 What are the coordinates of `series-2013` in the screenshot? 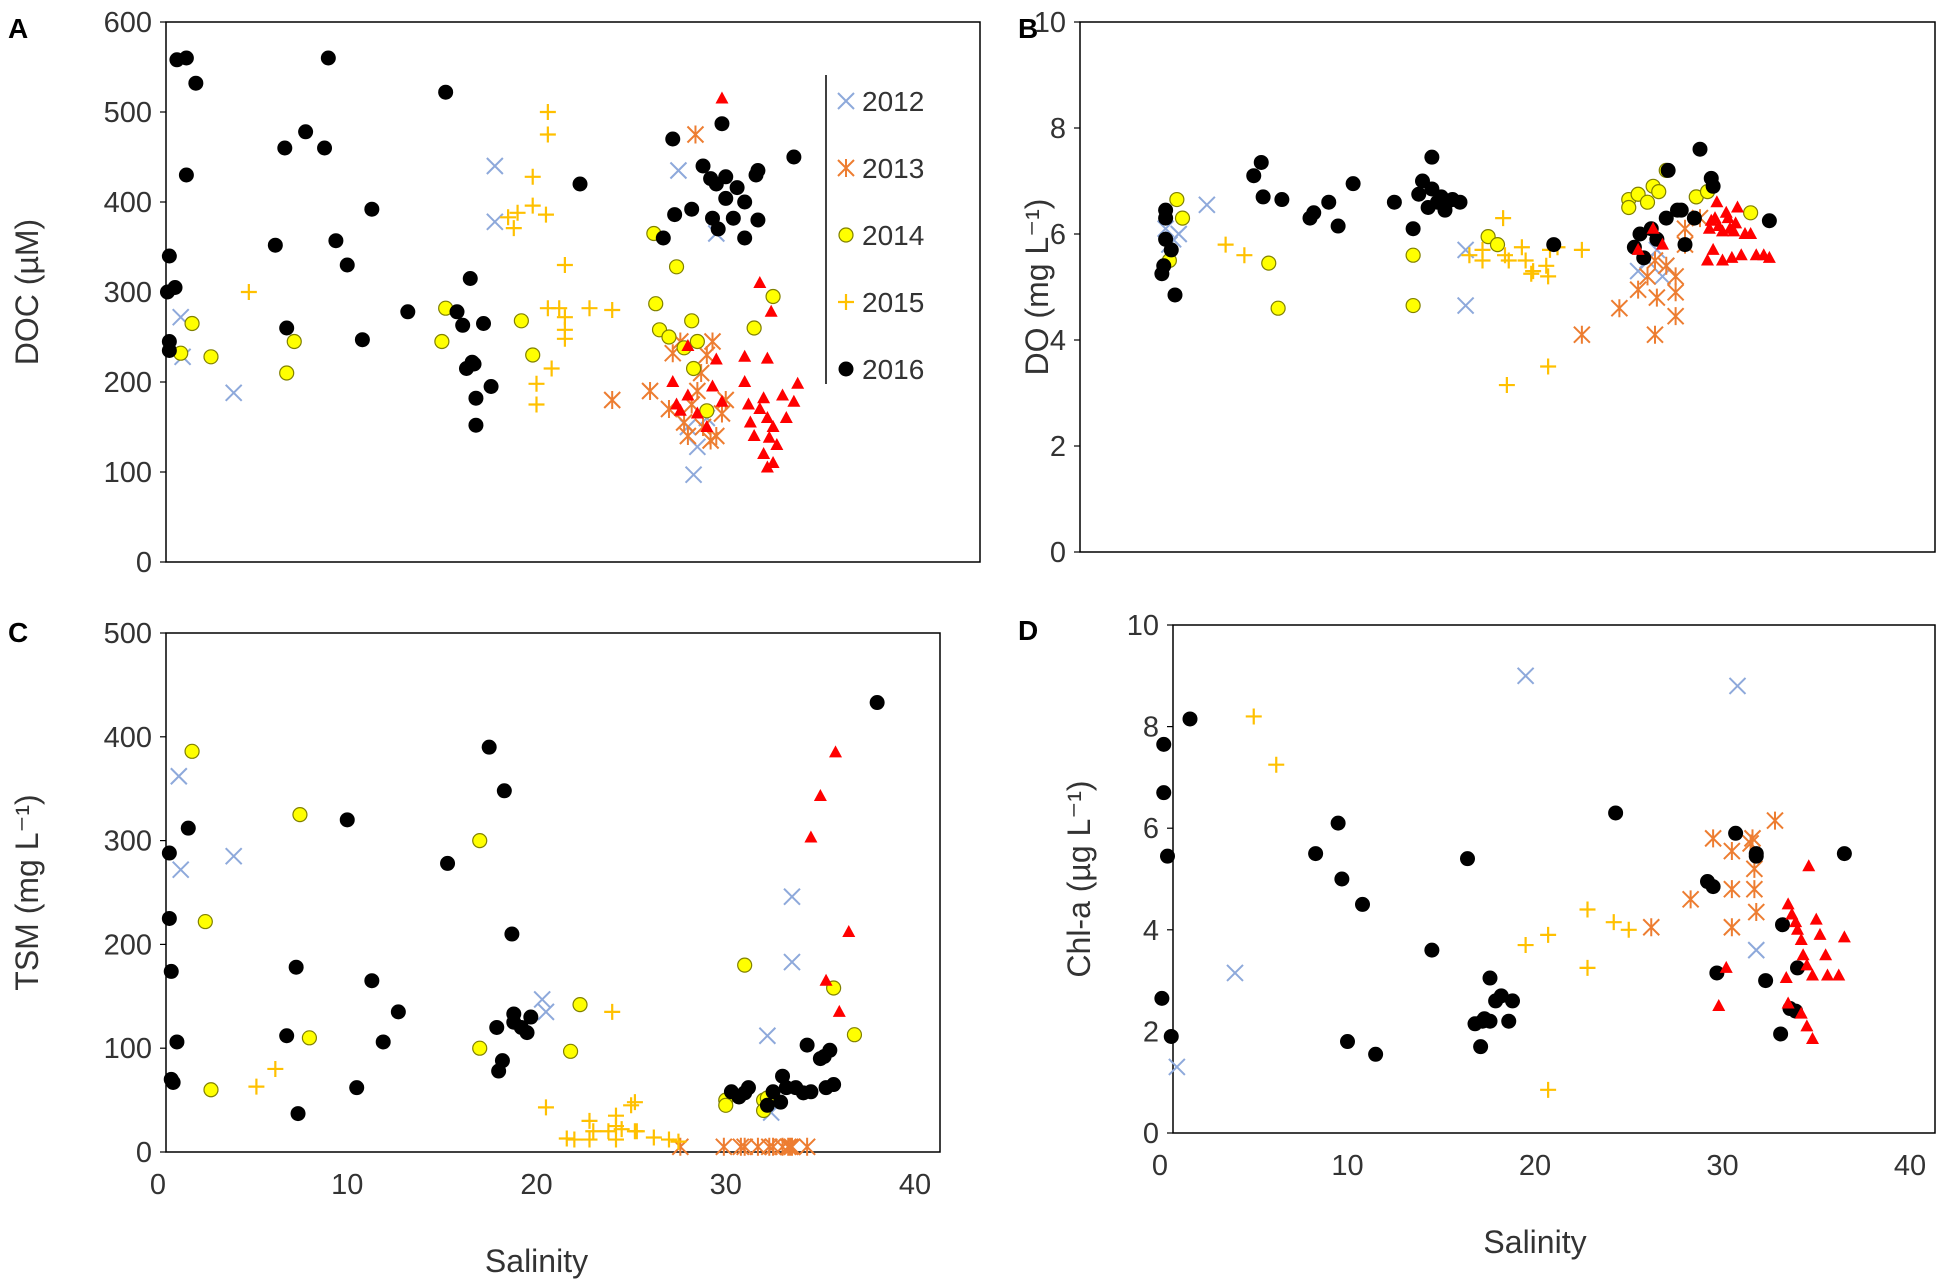 It's located at (743, 1146).